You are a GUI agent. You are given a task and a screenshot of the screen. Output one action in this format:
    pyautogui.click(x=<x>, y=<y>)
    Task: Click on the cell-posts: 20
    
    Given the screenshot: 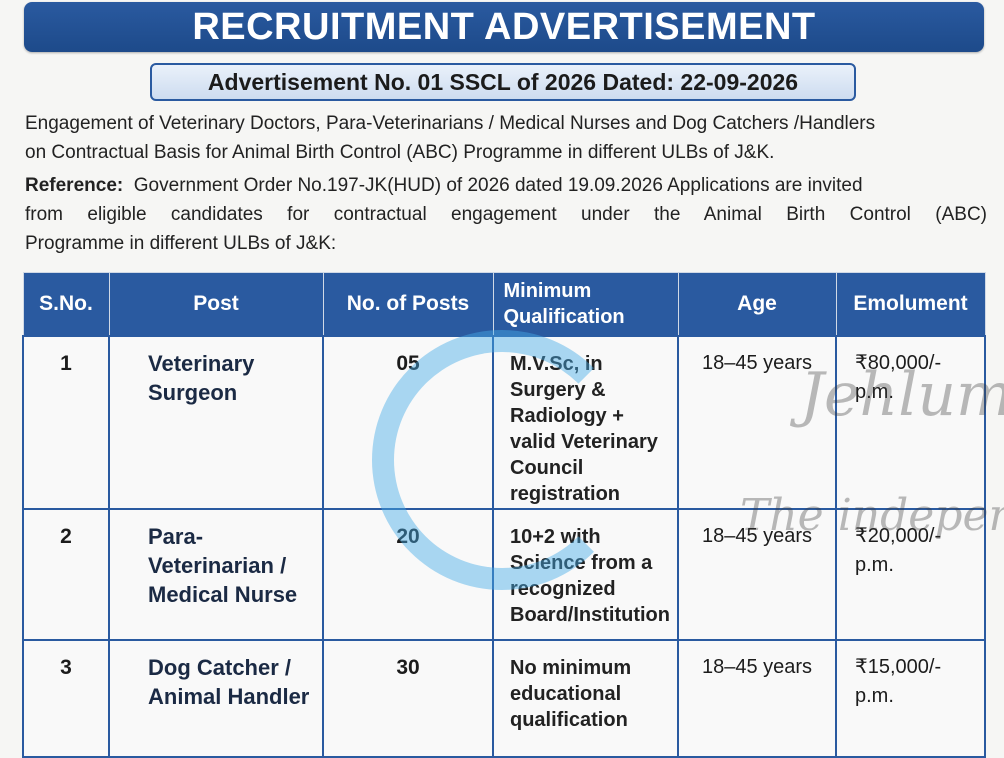 What is the action you would take?
    pyautogui.click(x=408, y=574)
    